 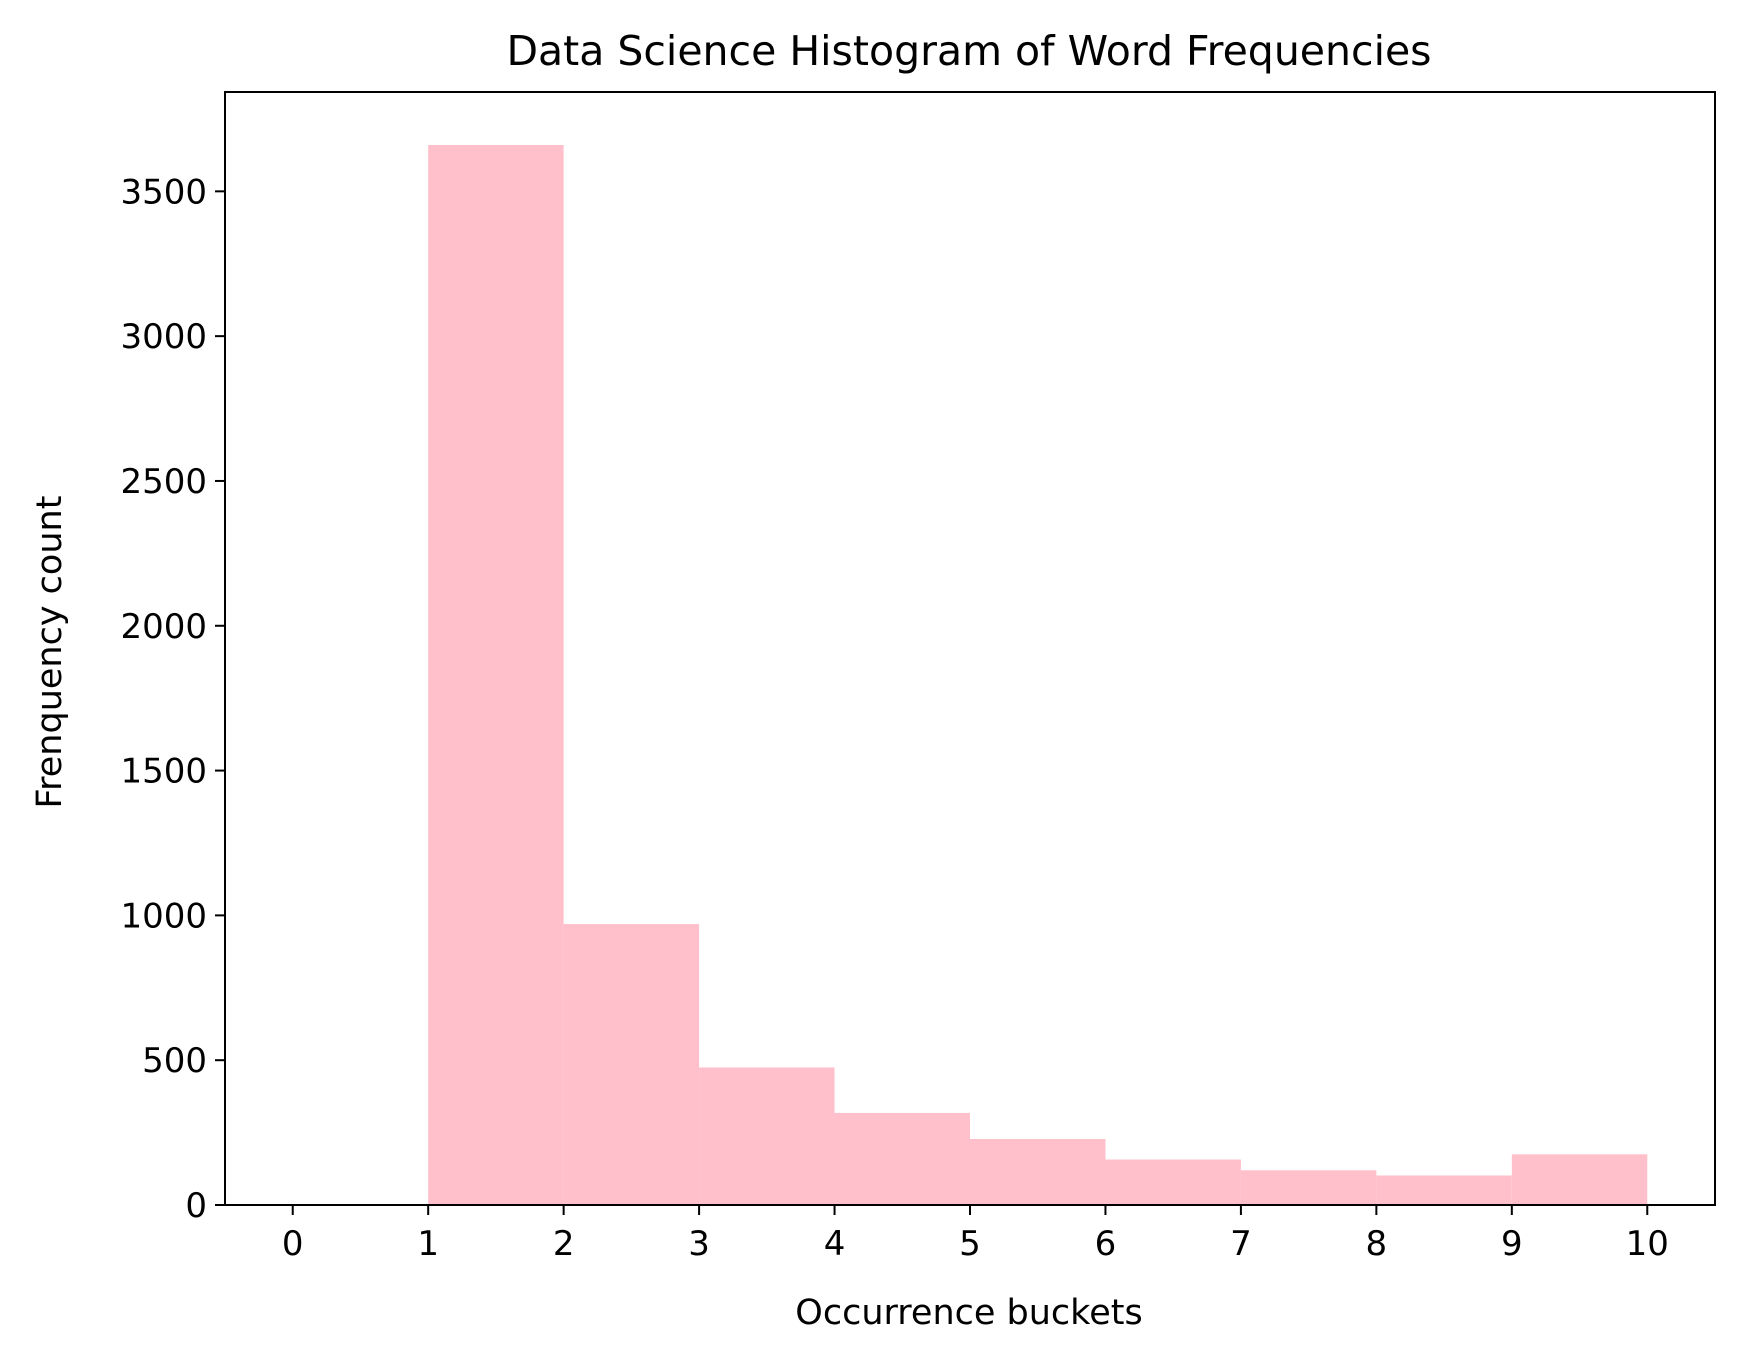 What do you see at coordinates (970, 1244) in the screenshot?
I see `x-tick-label: 5` at bounding box center [970, 1244].